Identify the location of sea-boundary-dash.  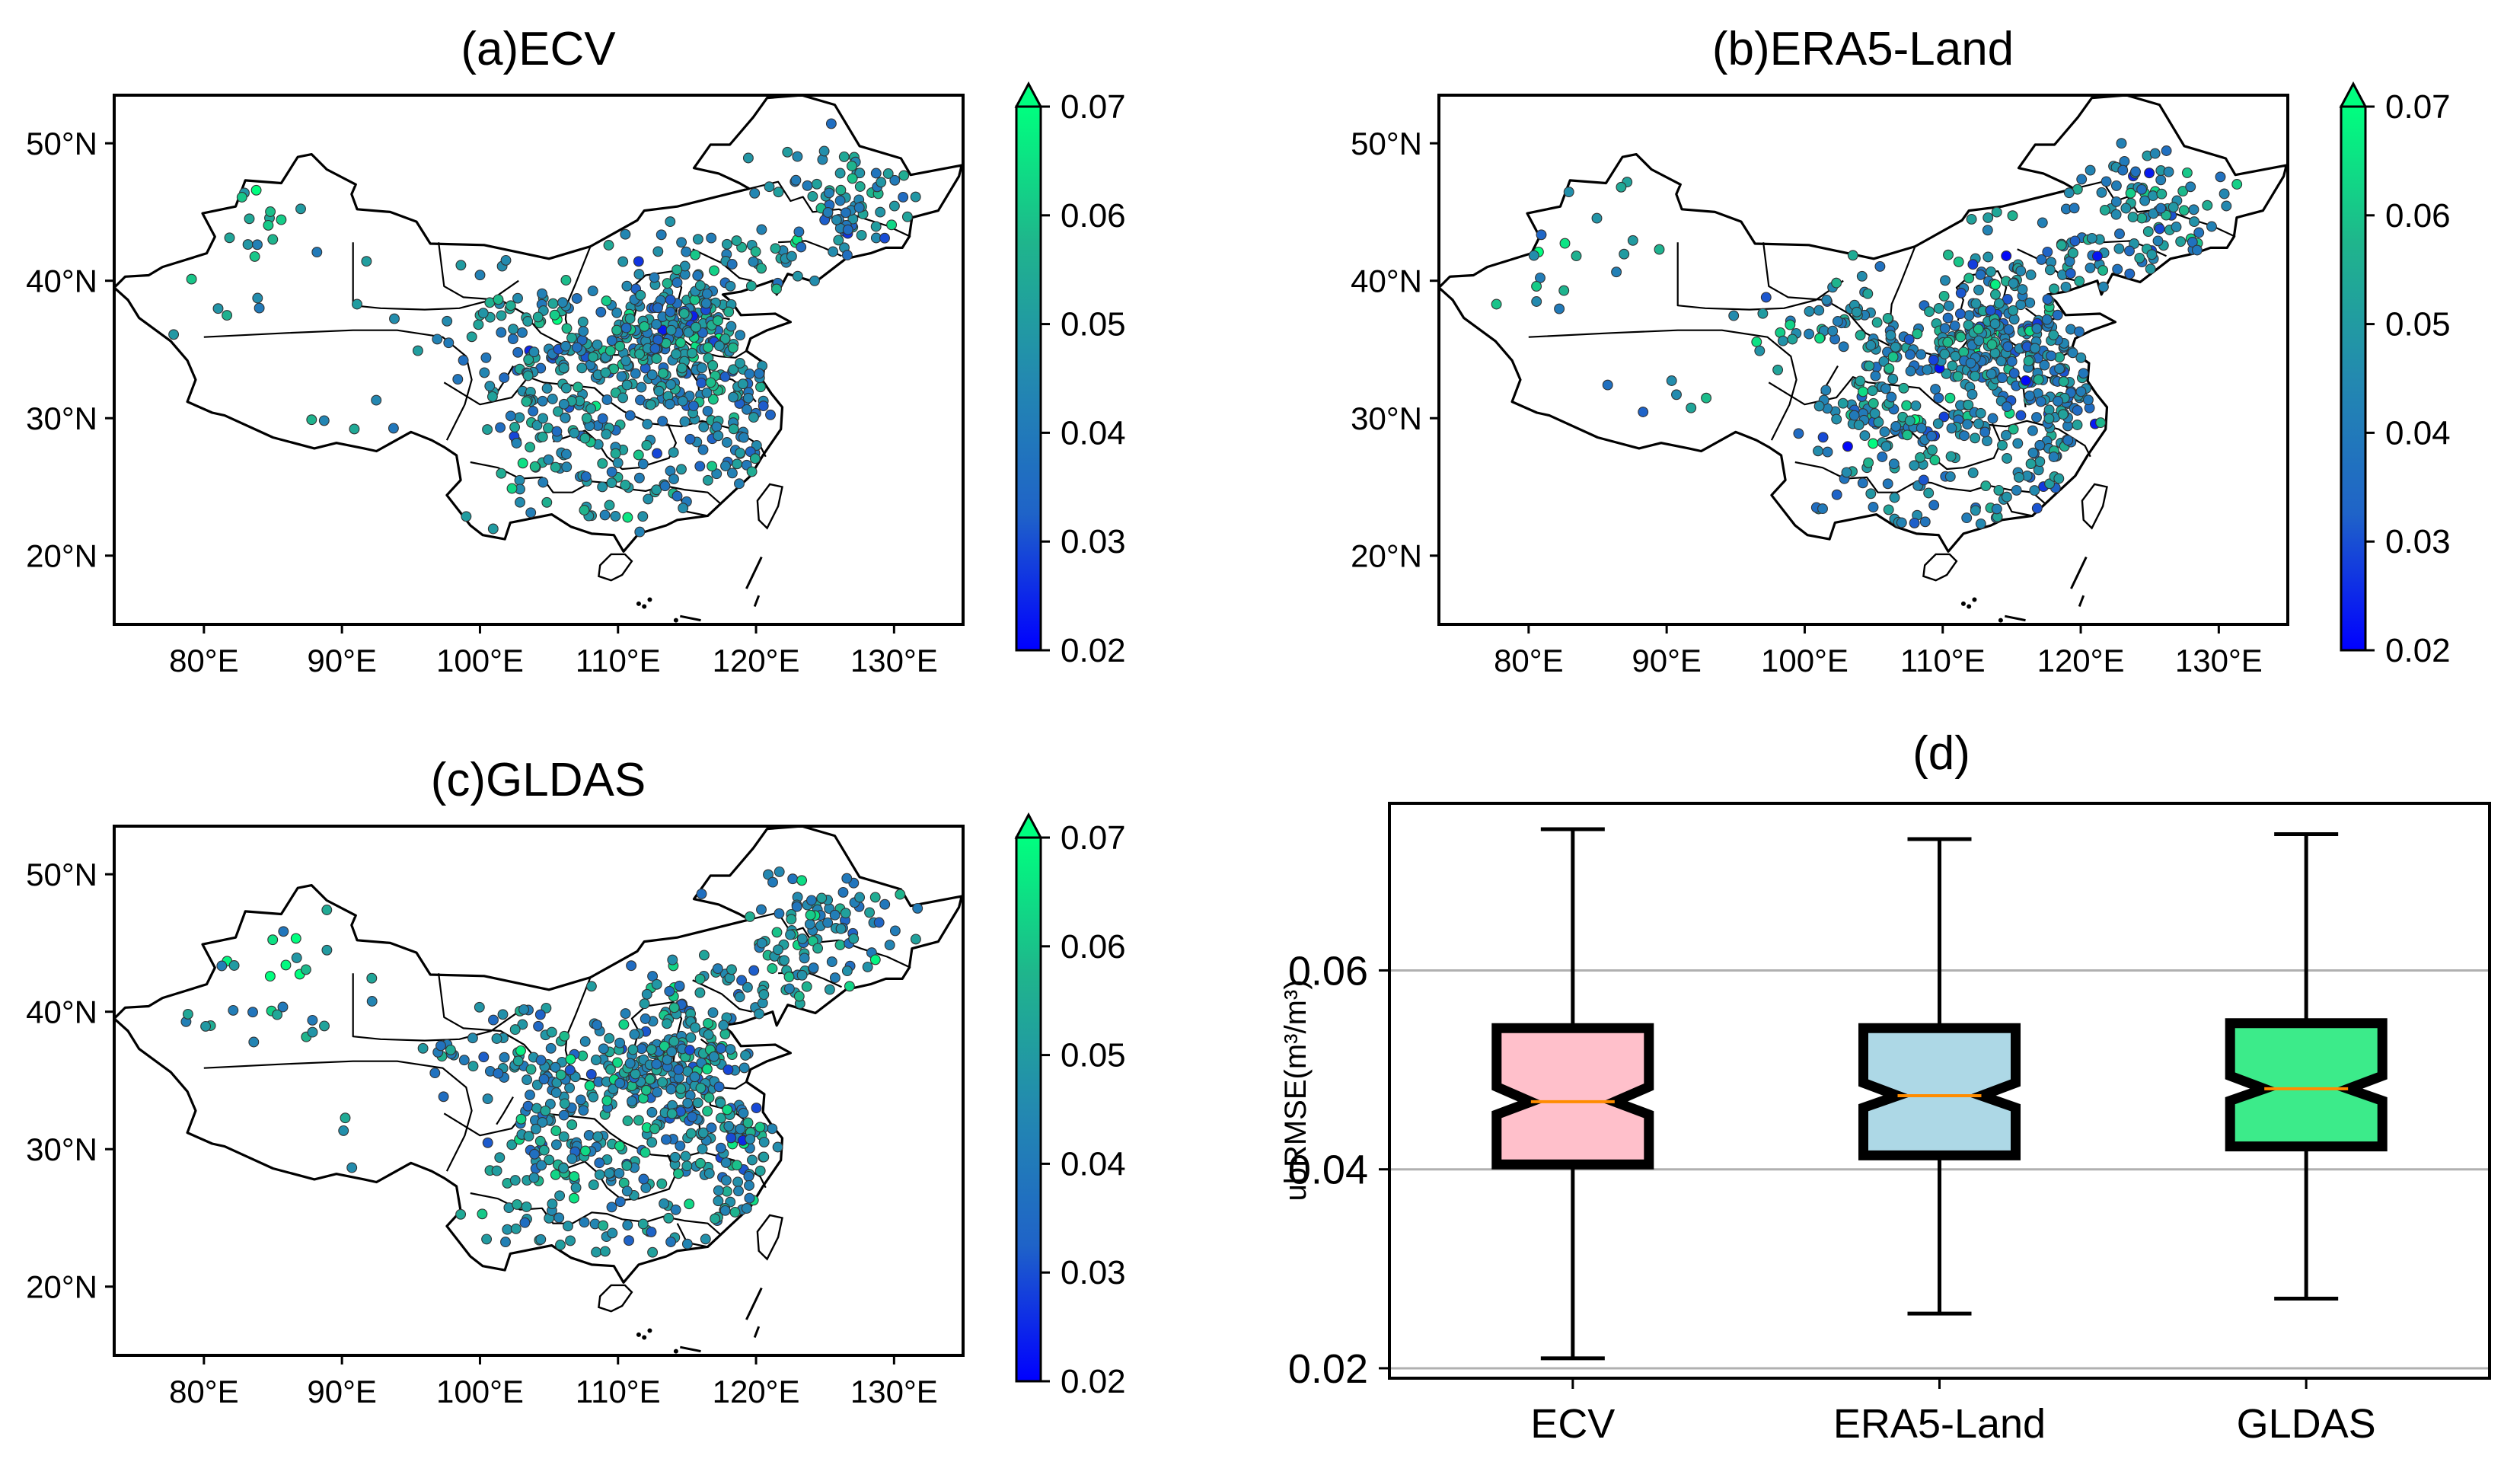
(757, 1332).